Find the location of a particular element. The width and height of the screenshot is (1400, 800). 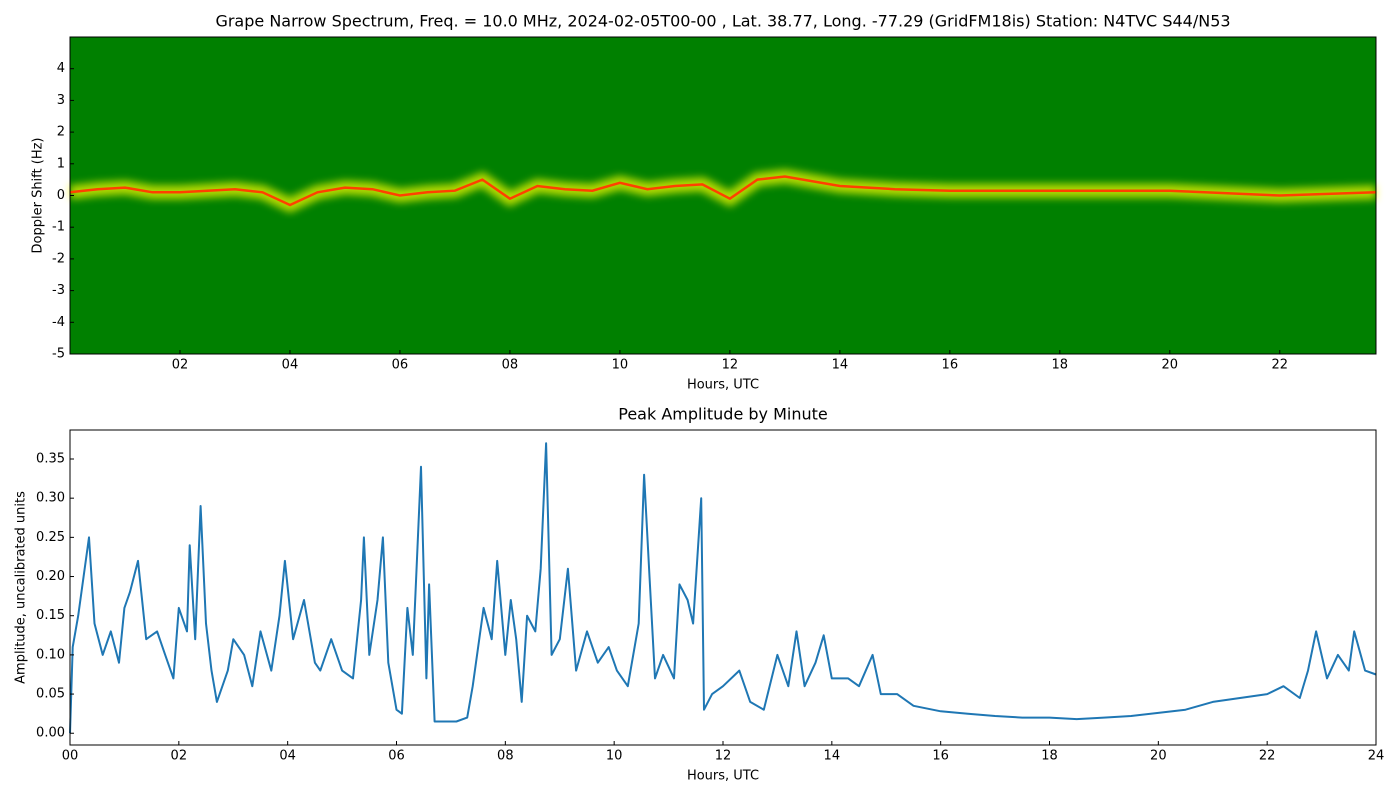

y-tick-label: 0.20 is located at coordinates (50, 576).